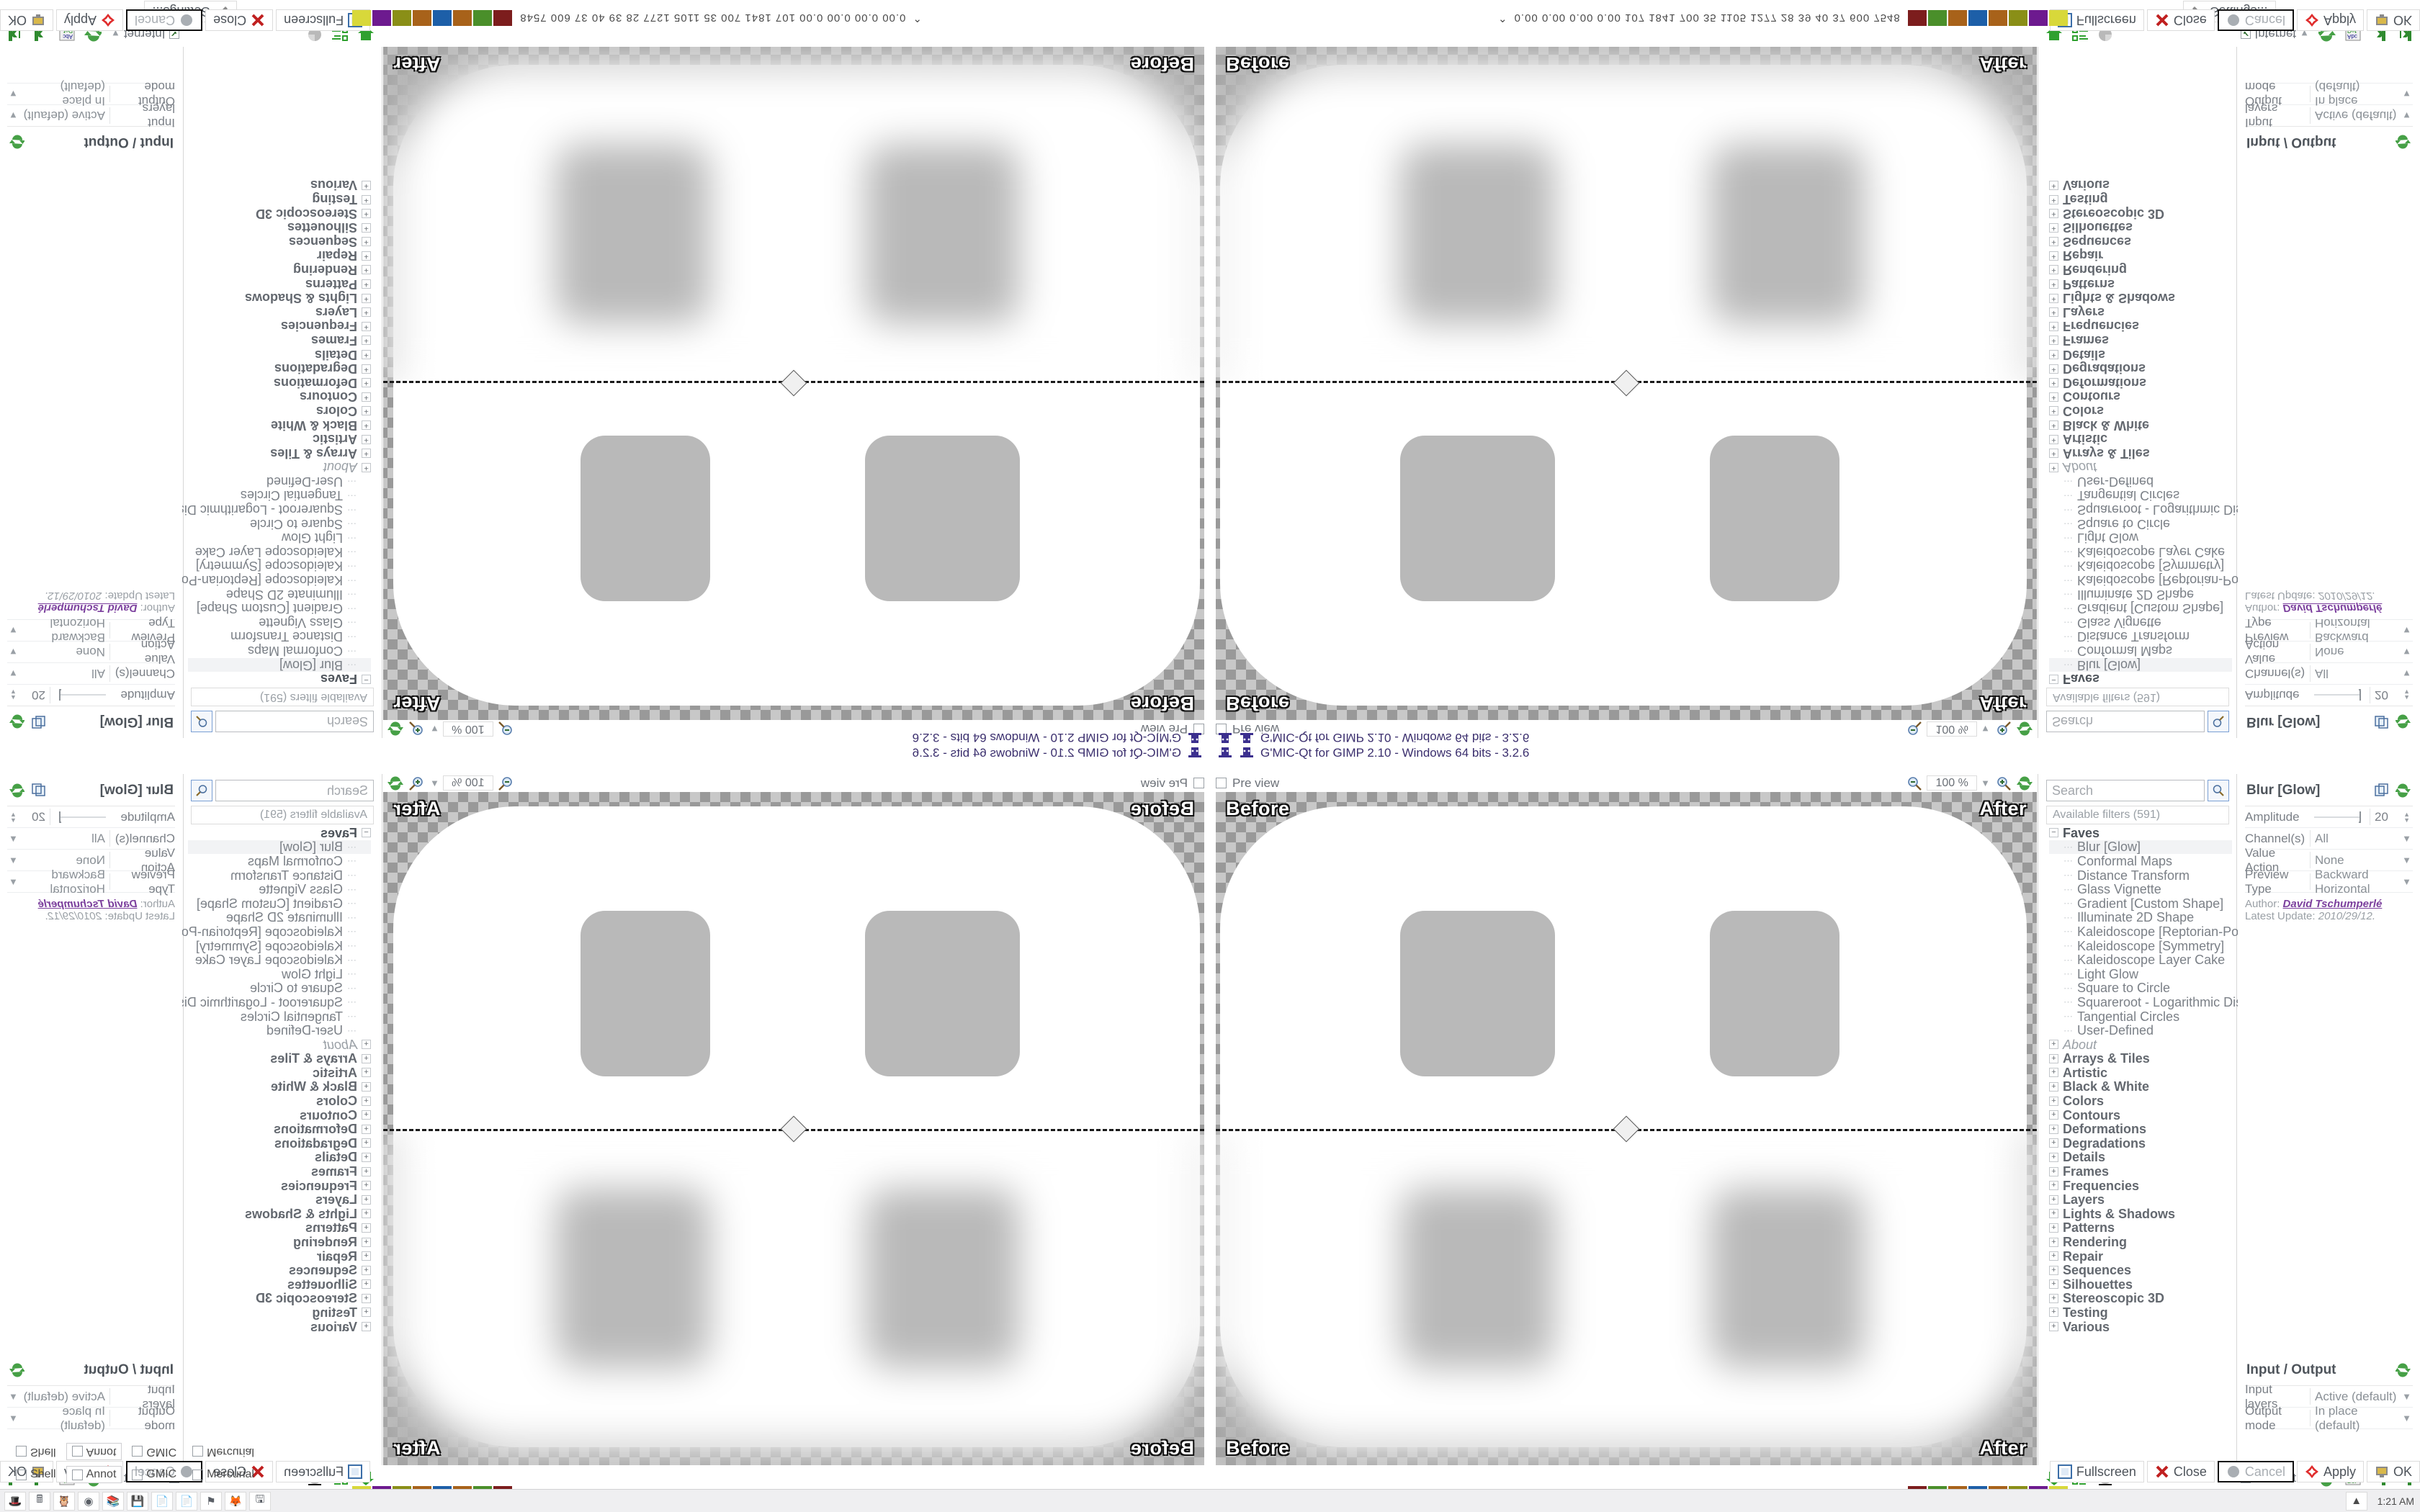 This screenshot has width=2420, height=1512. What do you see at coordinates (279, 355) in the screenshot?
I see `filter-category: + Details` at bounding box center [279, 355].